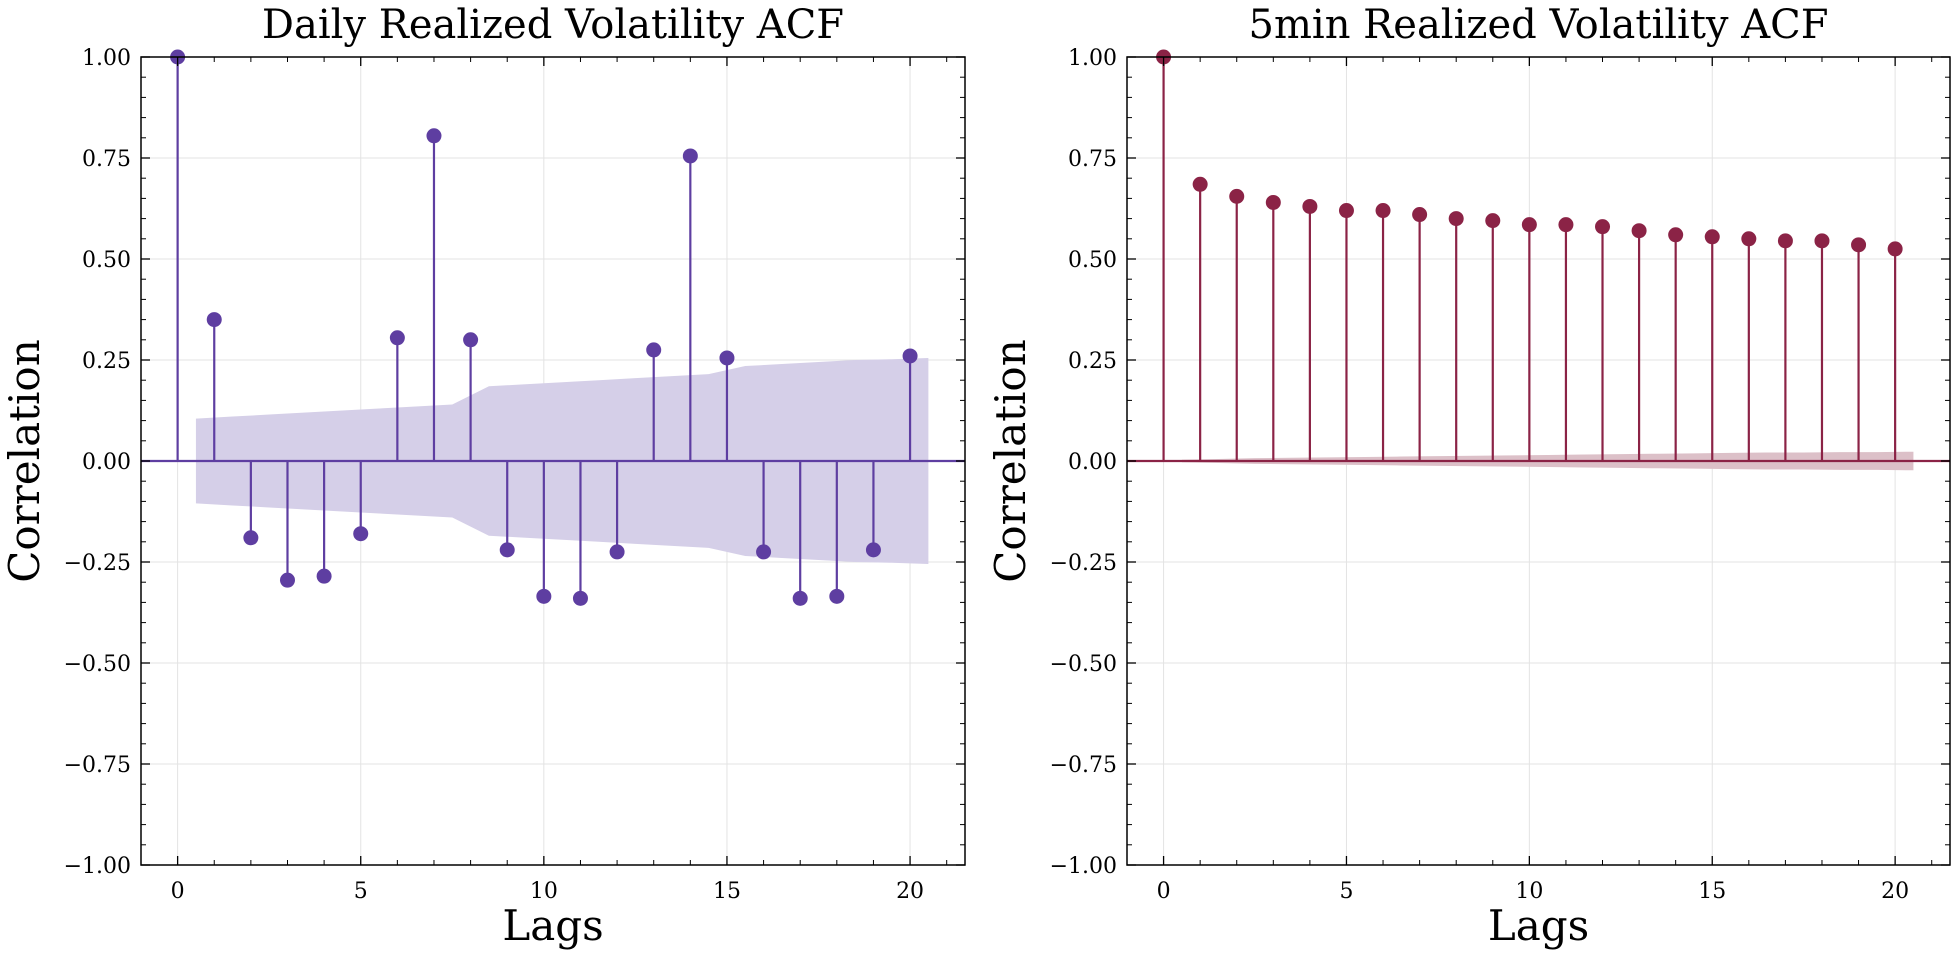 The image size is (1960, 960). What do you see at coordinates (553, 25) in the screenshot?
I see `chart-title: Daily Realized Volatility ACF` at bounding box center [553, 25].